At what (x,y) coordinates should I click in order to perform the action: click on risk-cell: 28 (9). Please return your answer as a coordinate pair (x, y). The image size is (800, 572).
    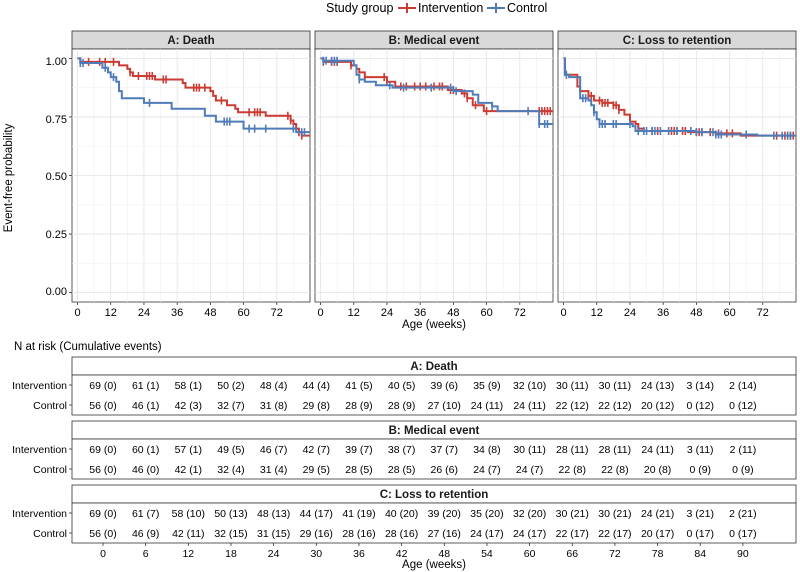
    Looking at the image, I should click on (401, 406).